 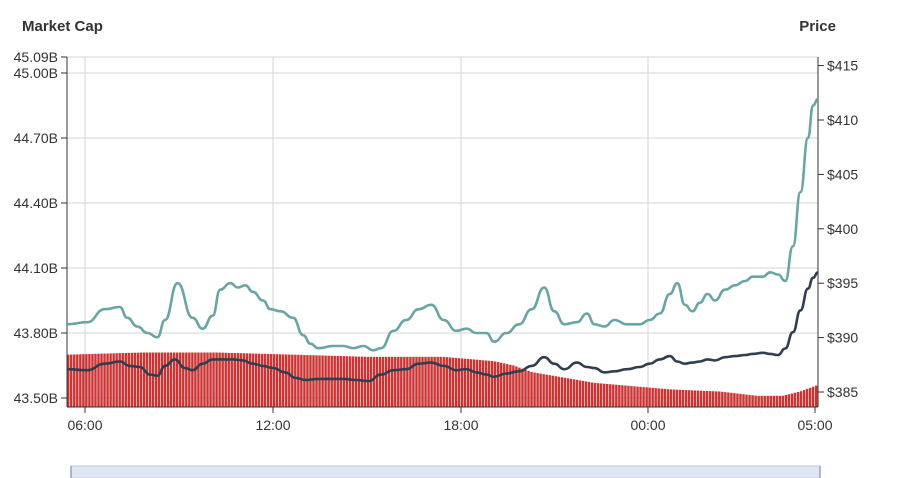 I want to click on navigator-selection, so click(x=445, y=471).